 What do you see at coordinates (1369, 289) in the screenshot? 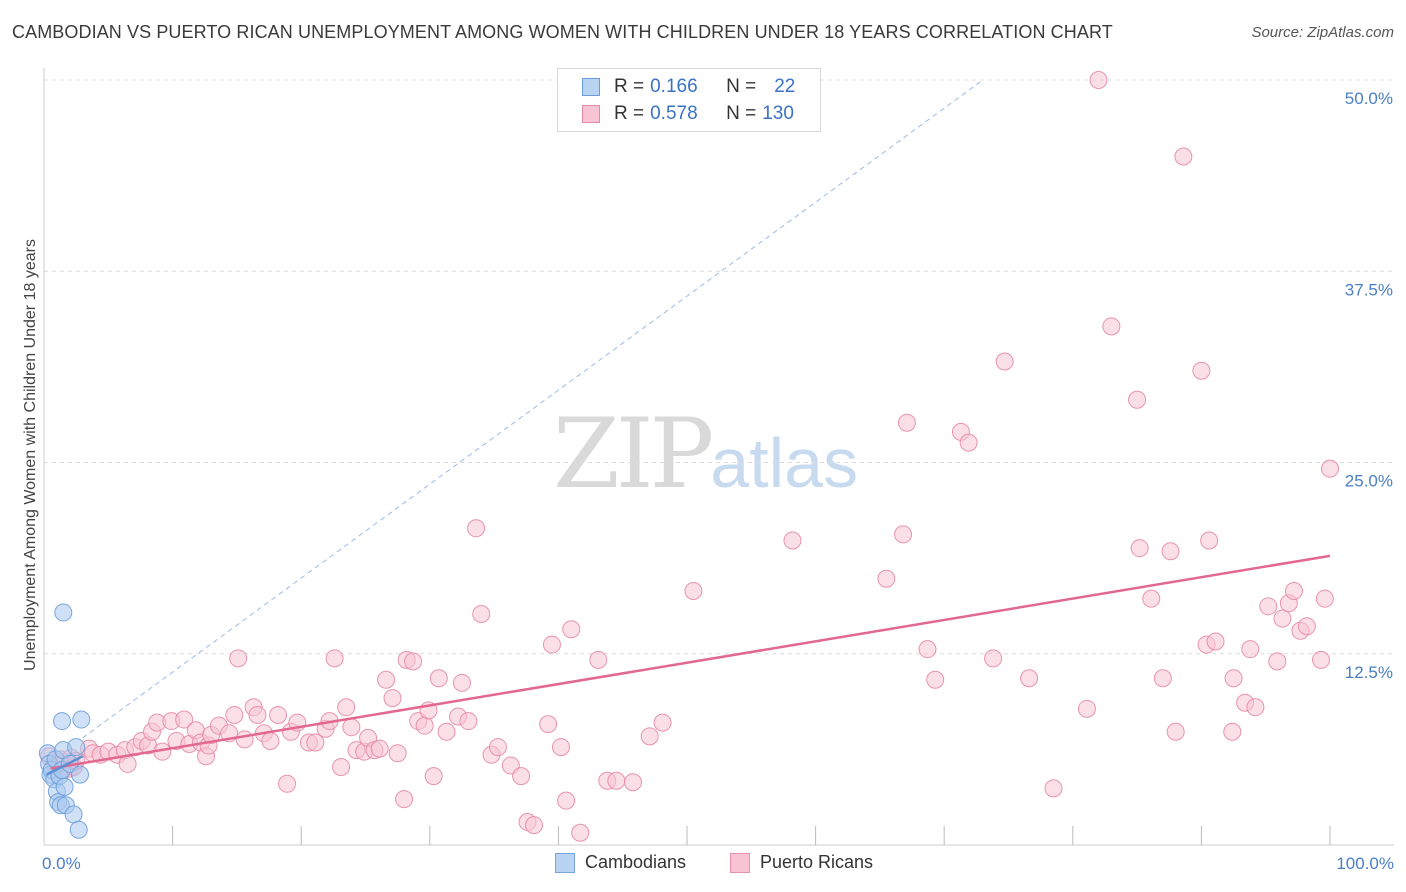
I see `y-tick-label: 37.5%` at bounding box center [1369, 289].